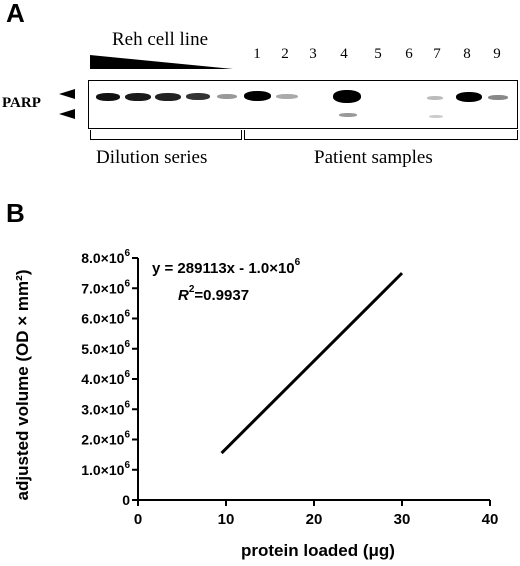 Image resolution: width=520 pixels, height=566 pixels. What do you see at coordinates (166, 135) in the screenshot?
I see `dilution-series-bracket` at bounding box center [166, 135].